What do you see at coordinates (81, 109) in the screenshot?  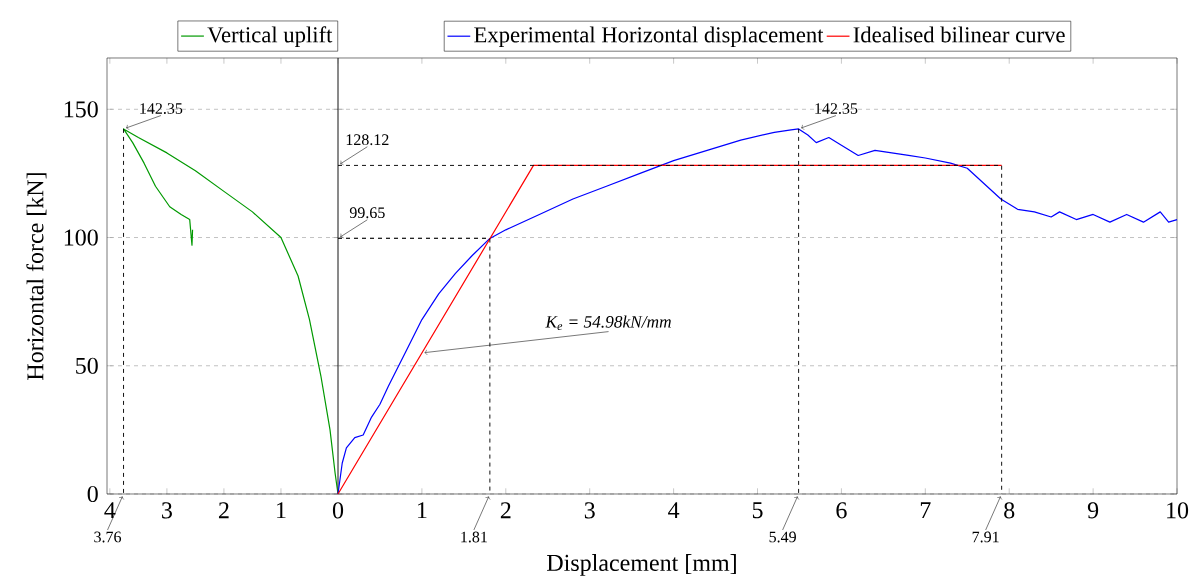 I see `y-tick-label: 150` at bounding box center [81, 109].